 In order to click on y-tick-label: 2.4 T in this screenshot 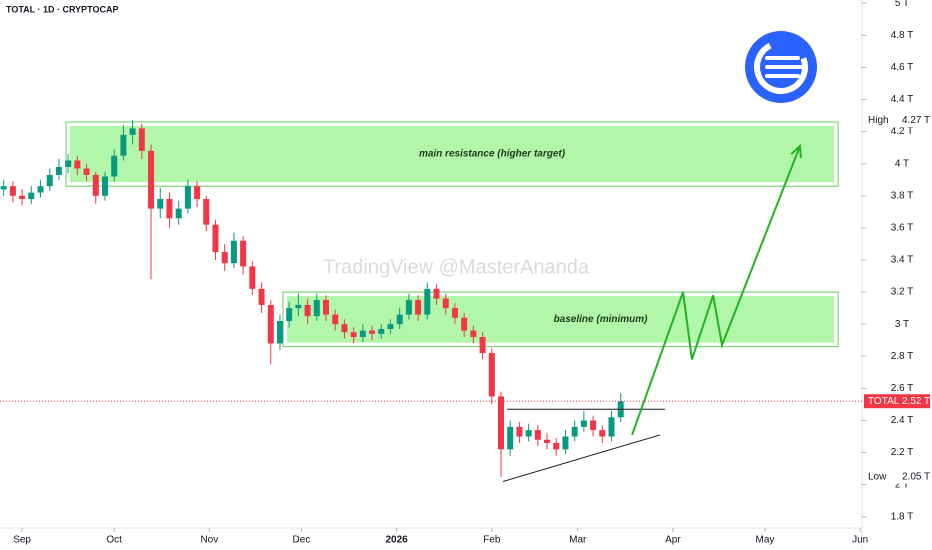, I will do `click(902, 420)`.